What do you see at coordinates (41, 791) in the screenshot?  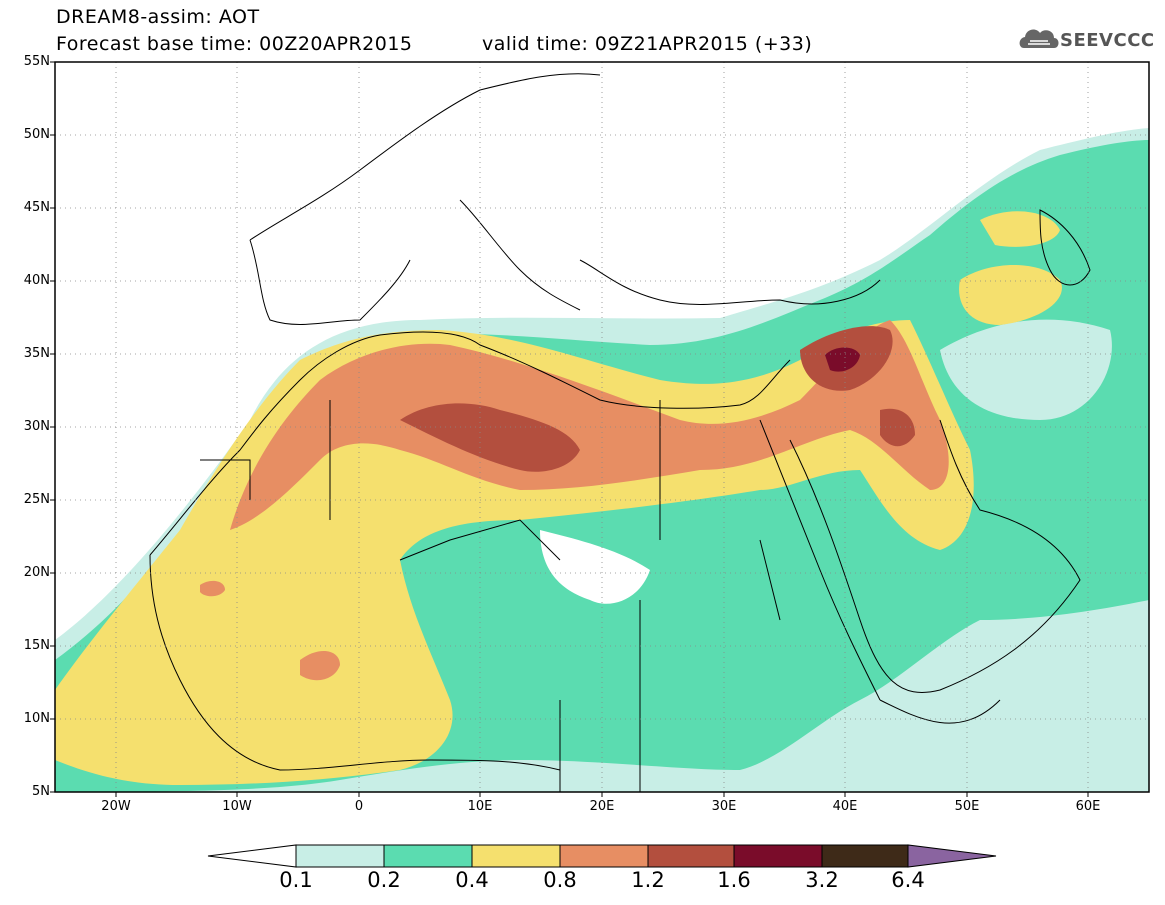 I see `y-tick-label: 5N` at bounding box center [41, 791].